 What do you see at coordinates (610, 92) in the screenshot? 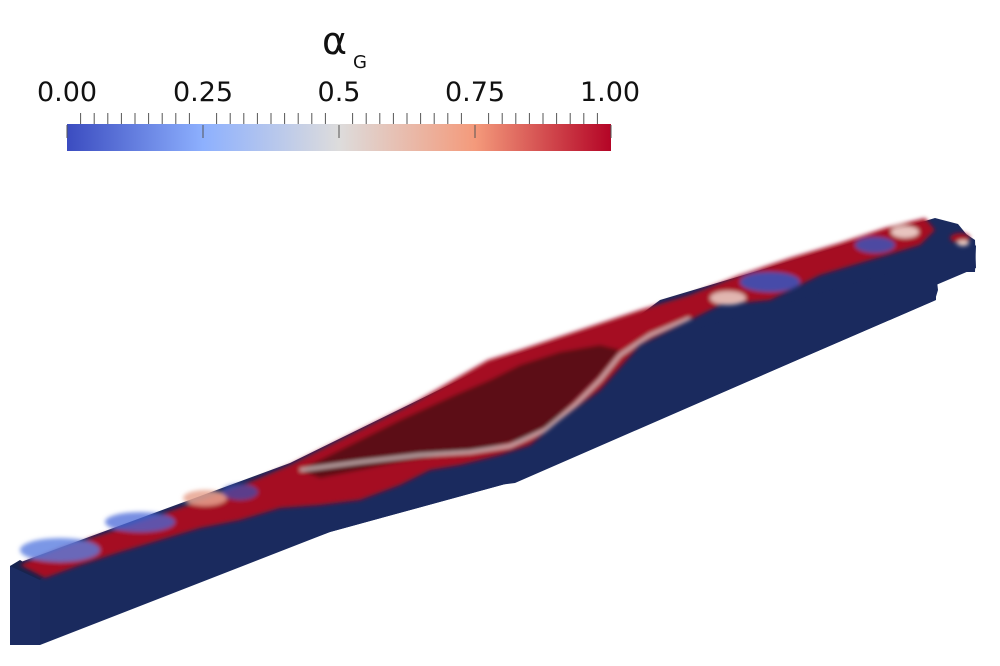
I see `colorbar-tick-label: 1.00` at bounding box center [610, 92].